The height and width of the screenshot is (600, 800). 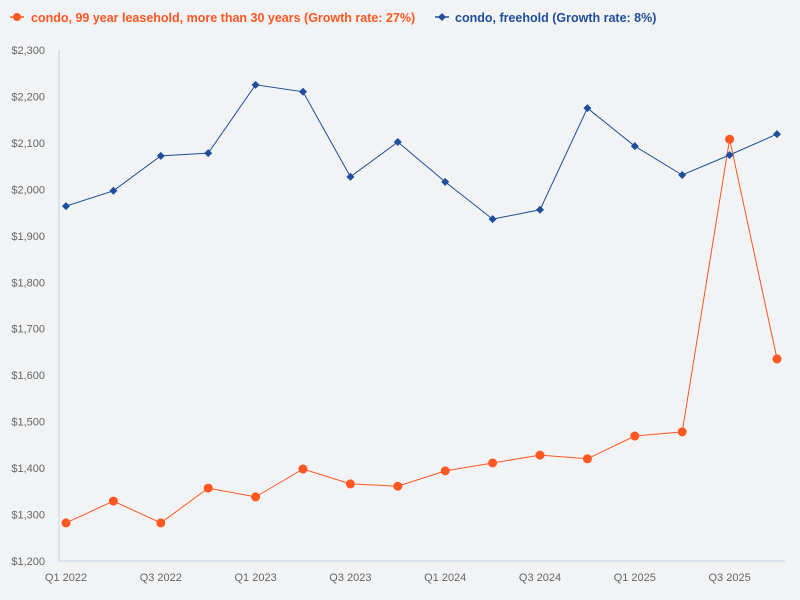 I want to click on legend-marker-circle-icon, so click(x=17, y=17).